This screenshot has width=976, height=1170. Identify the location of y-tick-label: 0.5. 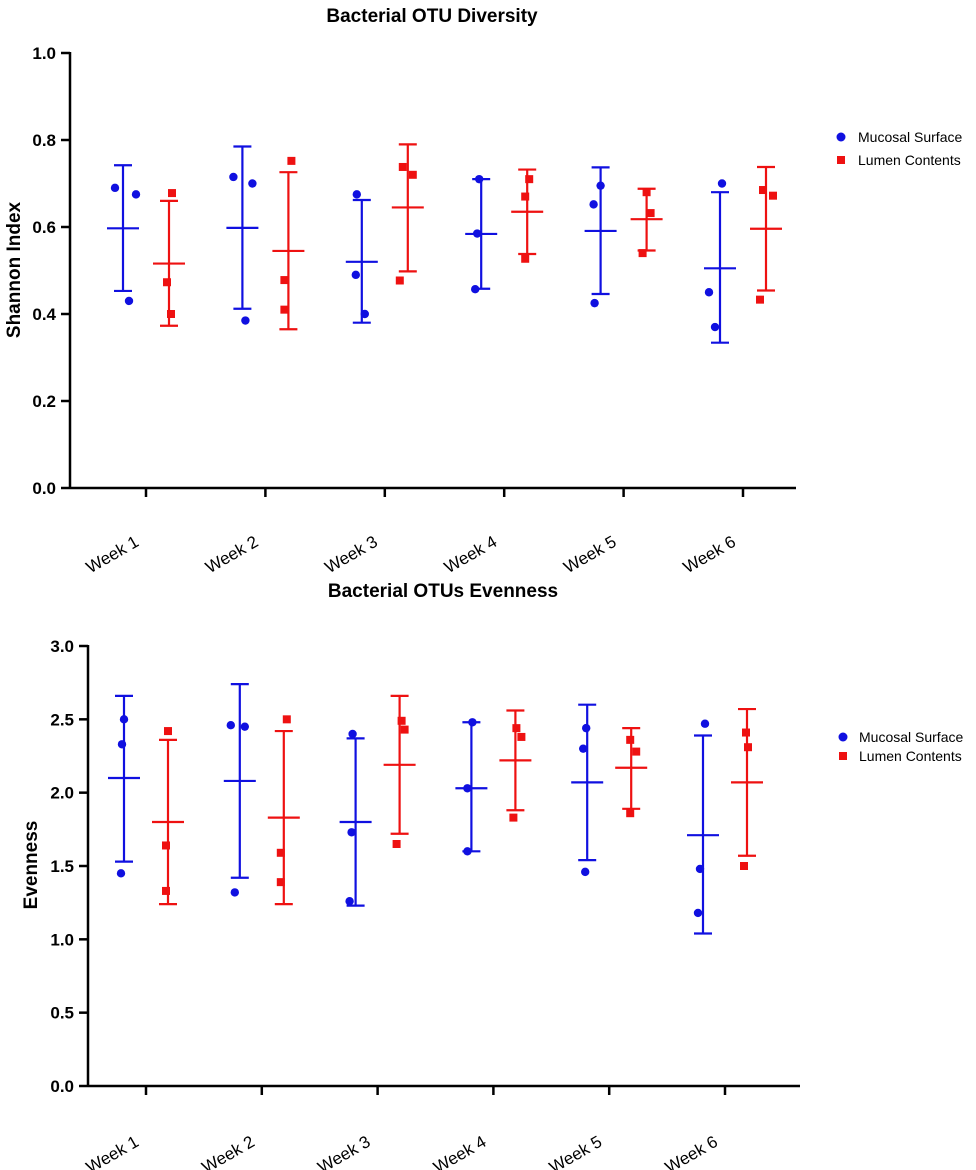
(62, 1013).